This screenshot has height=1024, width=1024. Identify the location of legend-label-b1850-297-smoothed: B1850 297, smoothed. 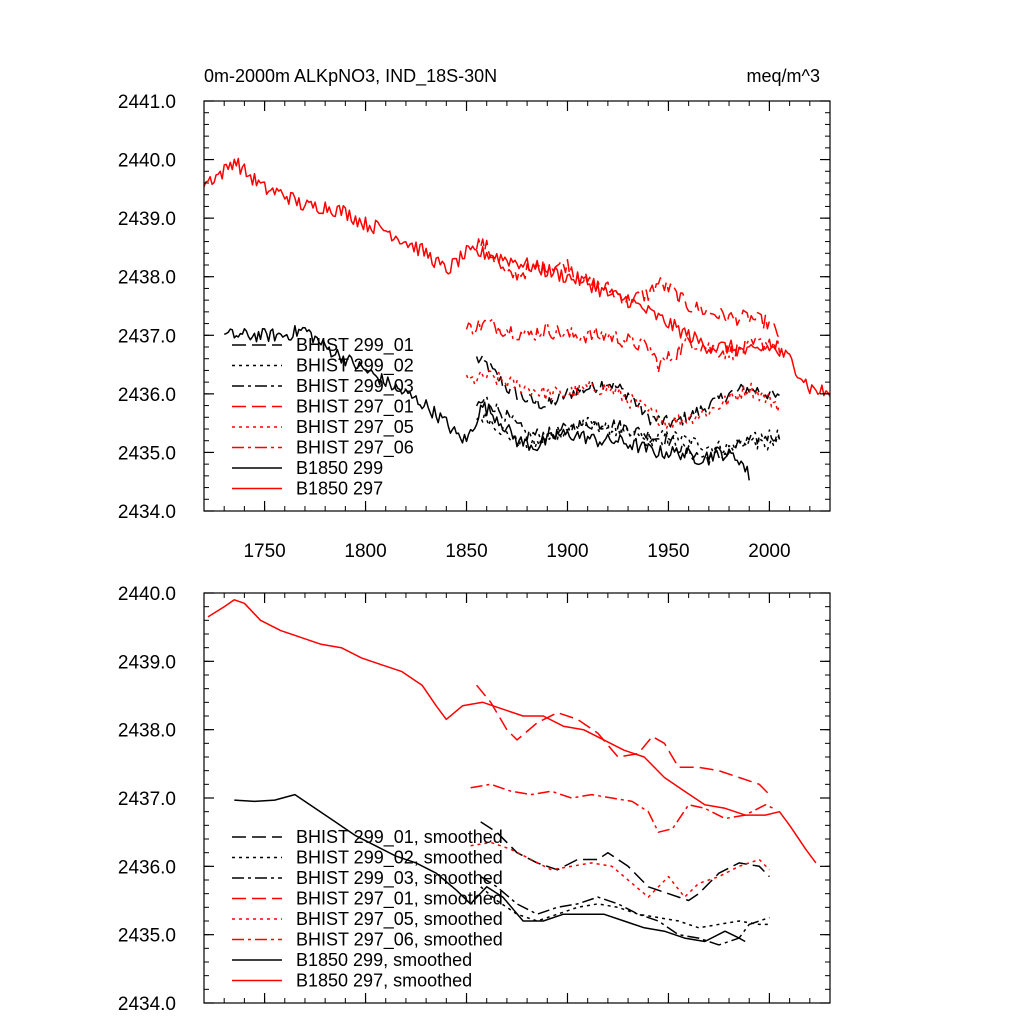
(384, 981).